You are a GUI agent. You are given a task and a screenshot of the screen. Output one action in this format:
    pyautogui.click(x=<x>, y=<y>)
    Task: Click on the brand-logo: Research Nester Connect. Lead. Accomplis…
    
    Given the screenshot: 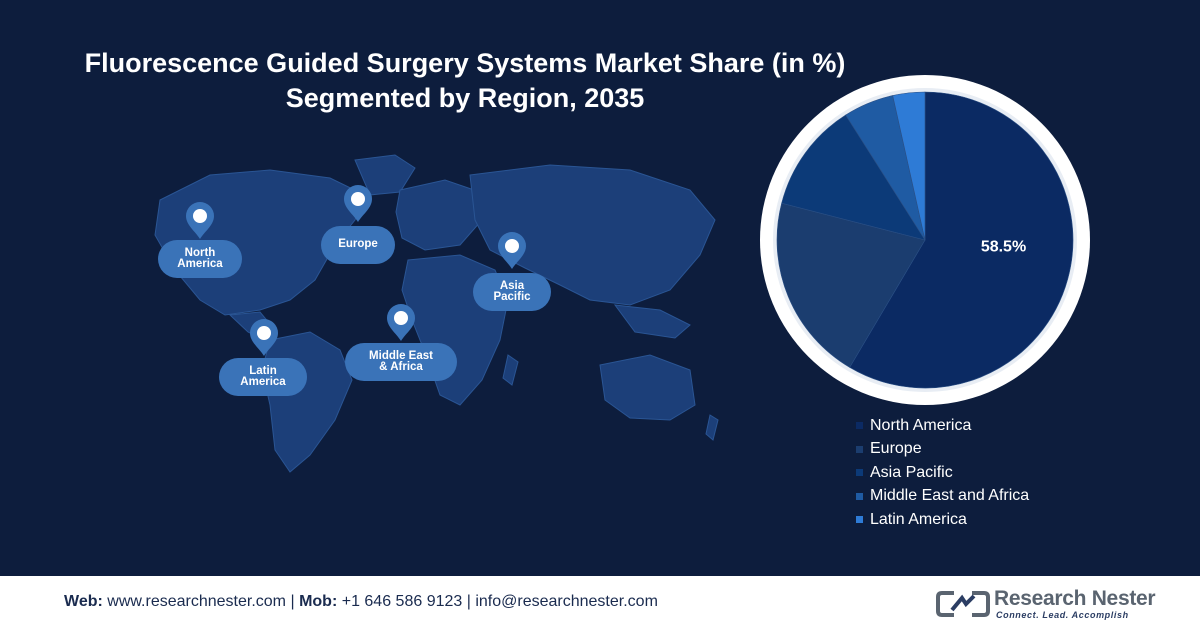 What is the action you would take?
    pyautogui.click(x=1056, y=603)
    